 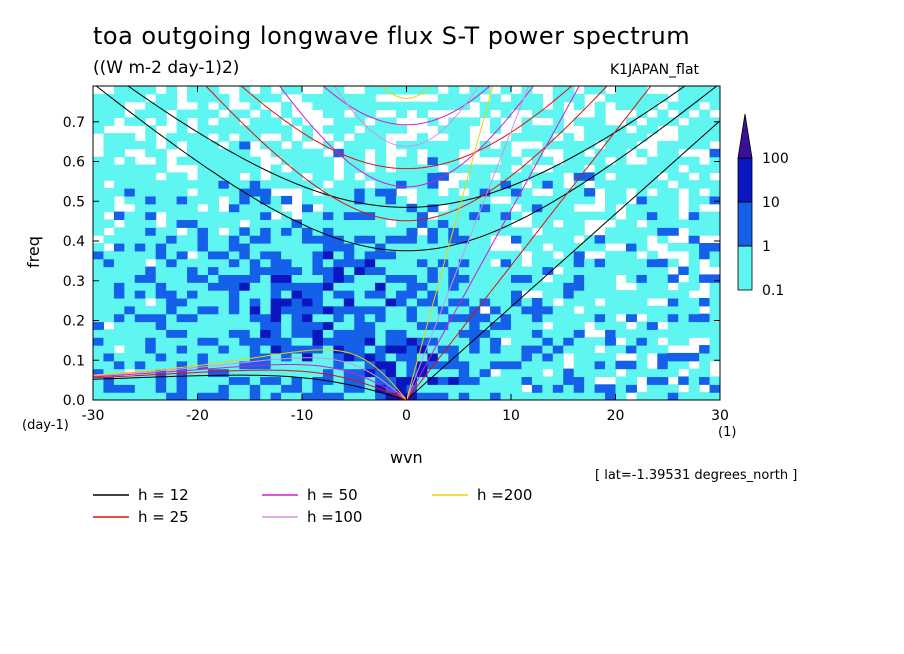 I want to click on legend-label: h = 50, so click(x=332, y=495).